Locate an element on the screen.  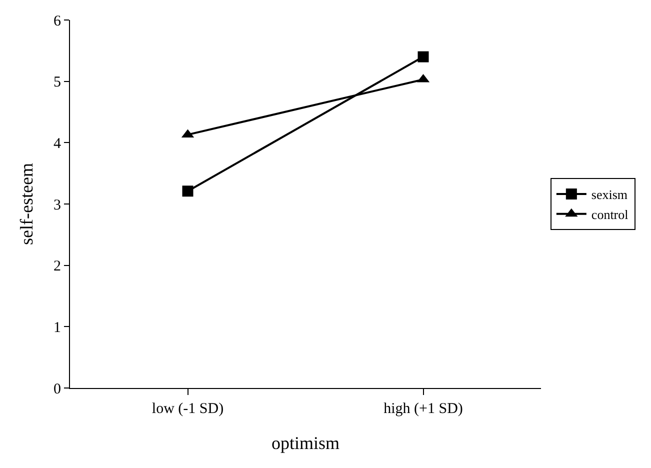
y-tick-label: 3 is located at coordinates (57, 205).